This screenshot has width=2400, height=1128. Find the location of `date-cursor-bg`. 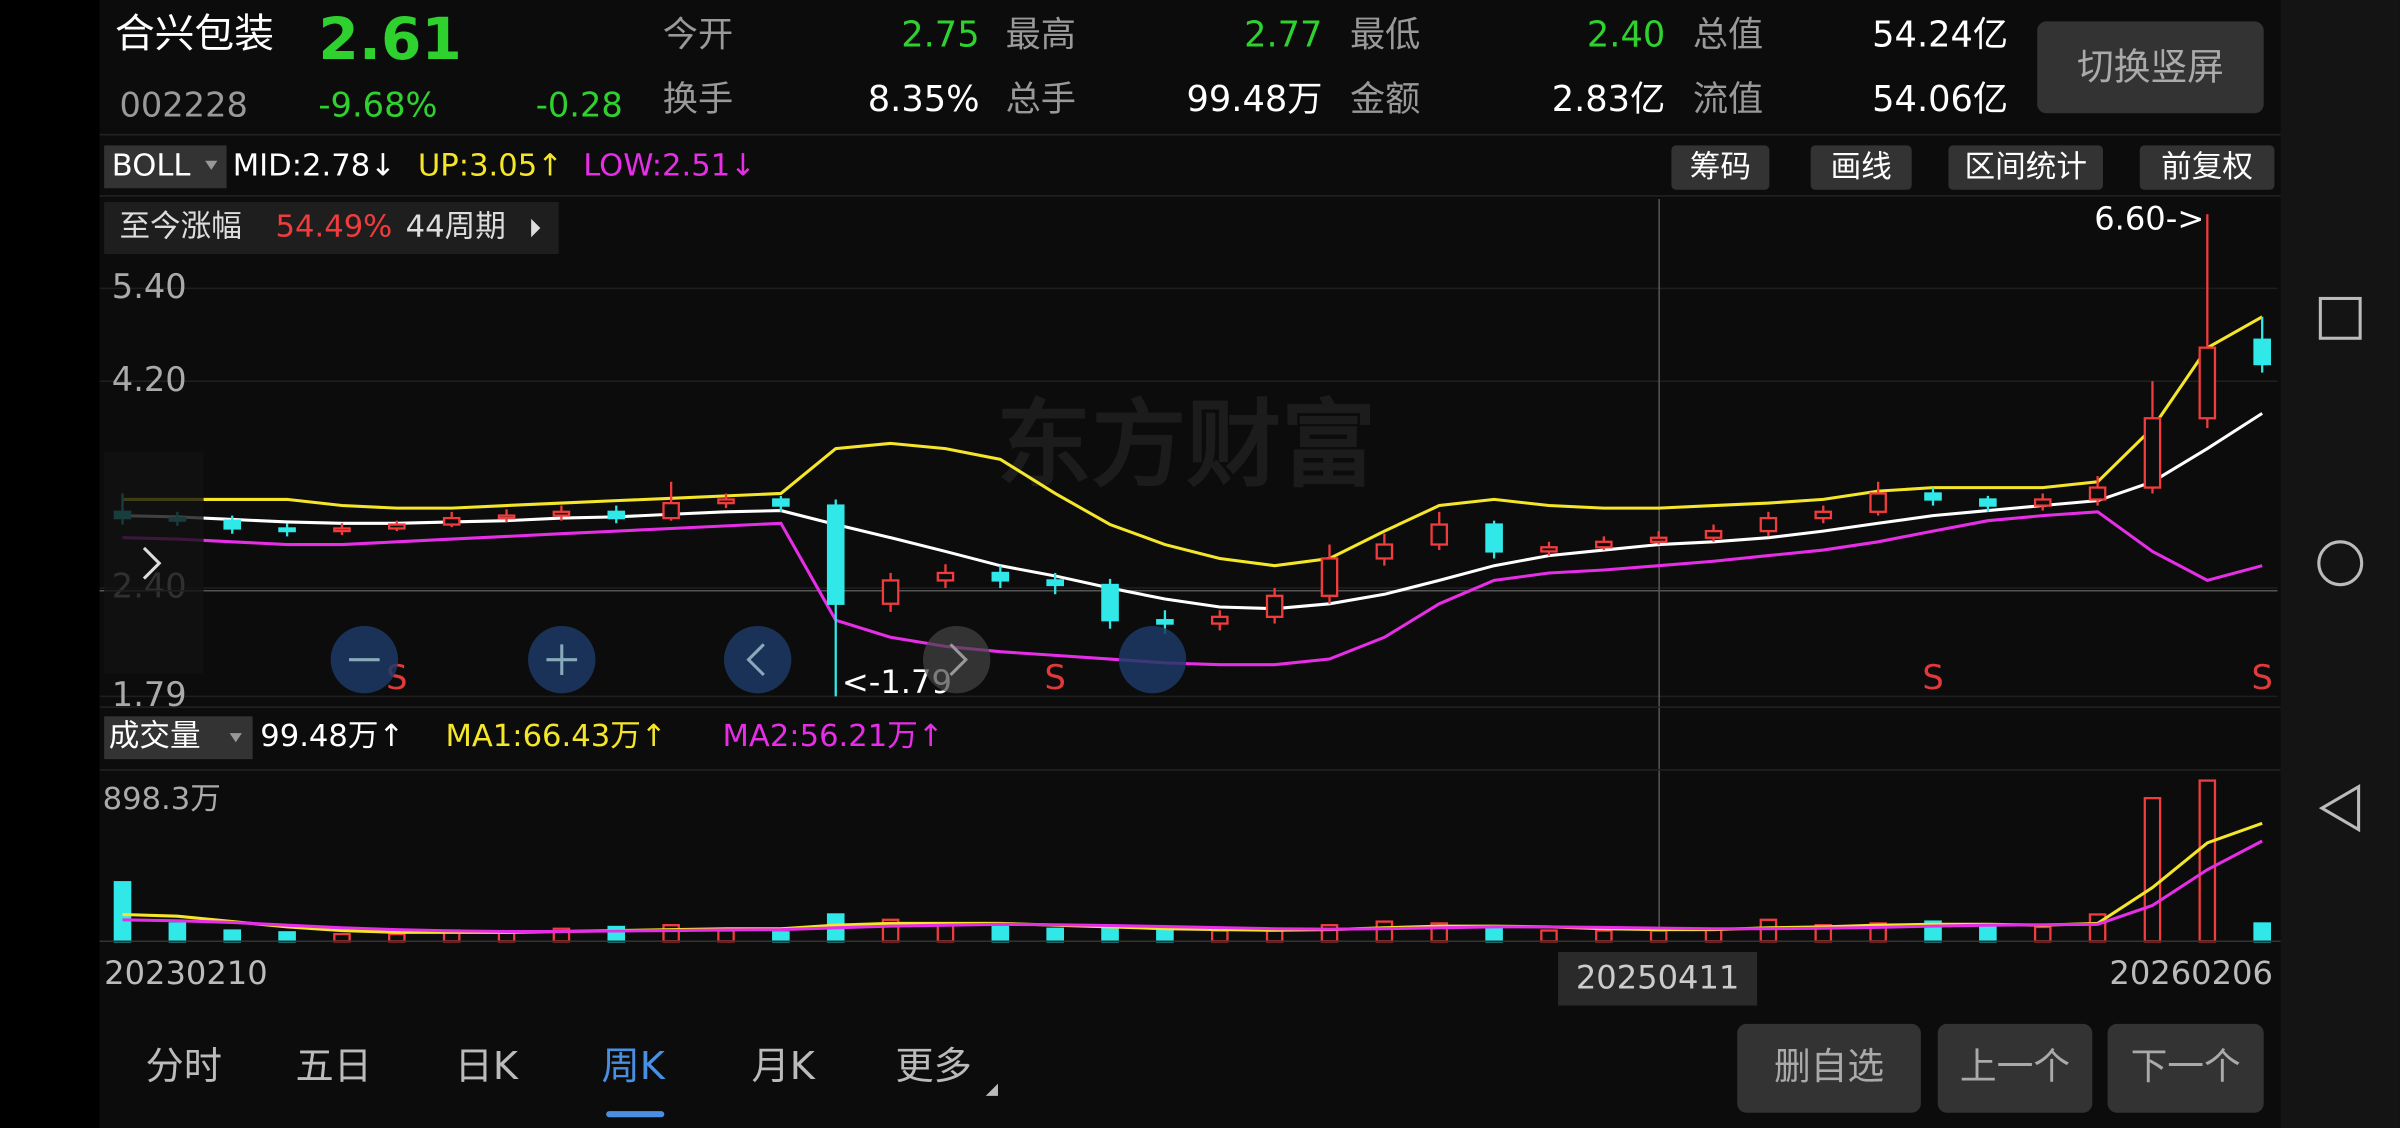

date-cursor-bg is located at coordinates (1658, 978).